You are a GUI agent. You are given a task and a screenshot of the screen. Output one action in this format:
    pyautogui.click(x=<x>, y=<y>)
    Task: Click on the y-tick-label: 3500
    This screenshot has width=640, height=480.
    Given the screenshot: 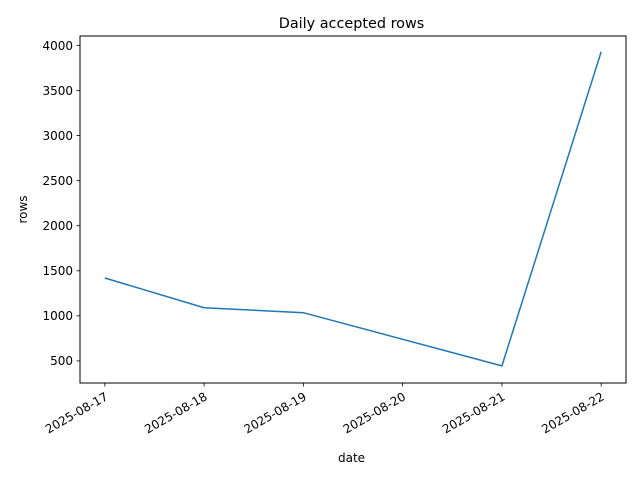 What is the action you would take?
    pyautogui.click(x=57, y=91)
    